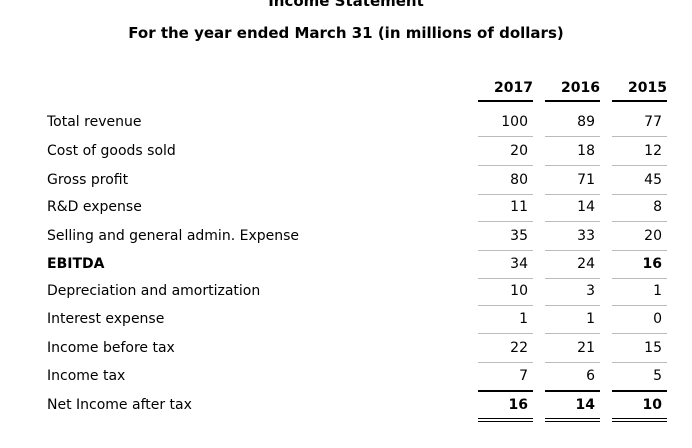 Image resolution: width=692 pixels, height=448 pixels. Describe the element at coordinates (523, 376) in the screenshot. I see `cell-value: 7` at that location.